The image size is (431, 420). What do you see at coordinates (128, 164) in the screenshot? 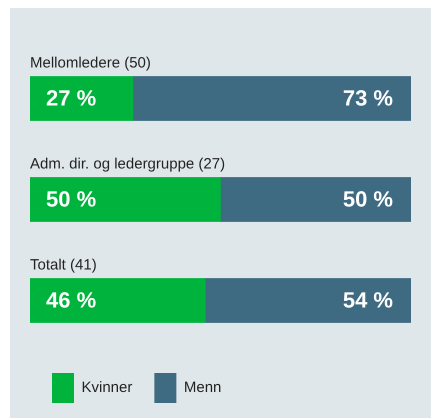
I see `y-tick-label: Adm. dir. og ledergruppe (27)` at bounding box center [128, 164].